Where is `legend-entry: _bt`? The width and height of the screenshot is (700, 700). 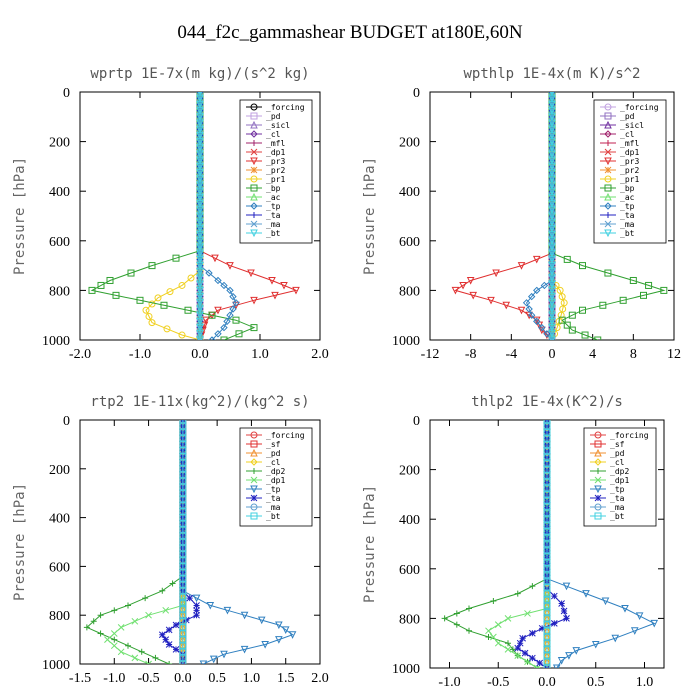
legend-entry: _bt is located at coordinates (627, 233).